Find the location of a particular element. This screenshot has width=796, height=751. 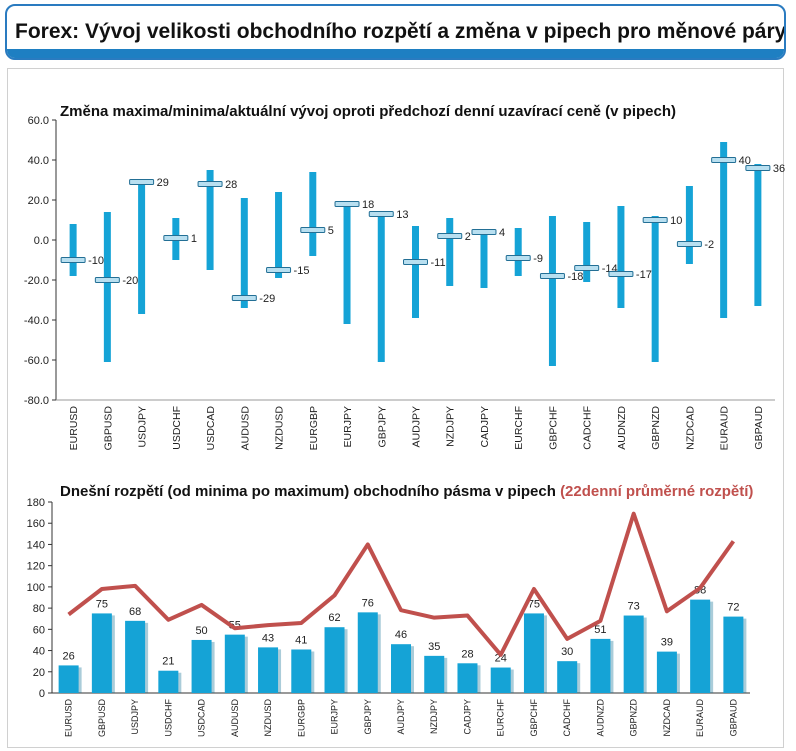

x-tick-label: EURUSD is located at coordinates (74, 428).